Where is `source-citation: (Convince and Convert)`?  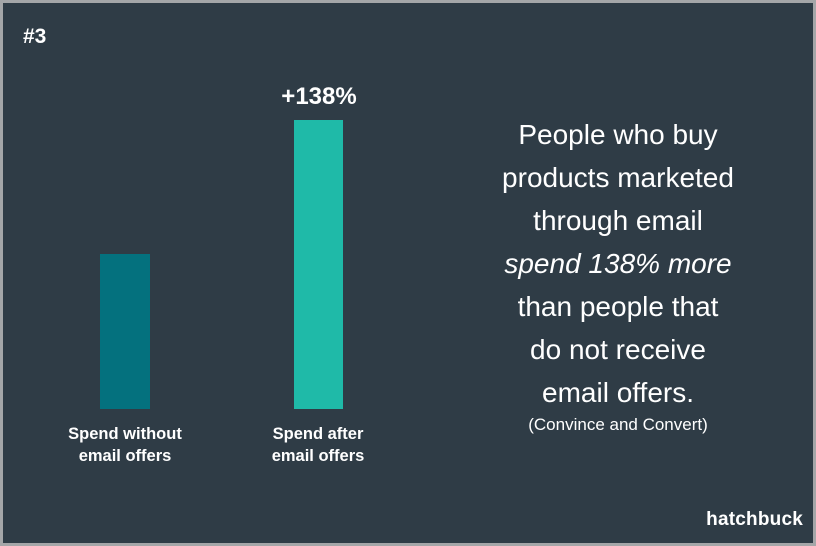
source-citation: (Convince and Convert) is located at coordinates (618, 424).